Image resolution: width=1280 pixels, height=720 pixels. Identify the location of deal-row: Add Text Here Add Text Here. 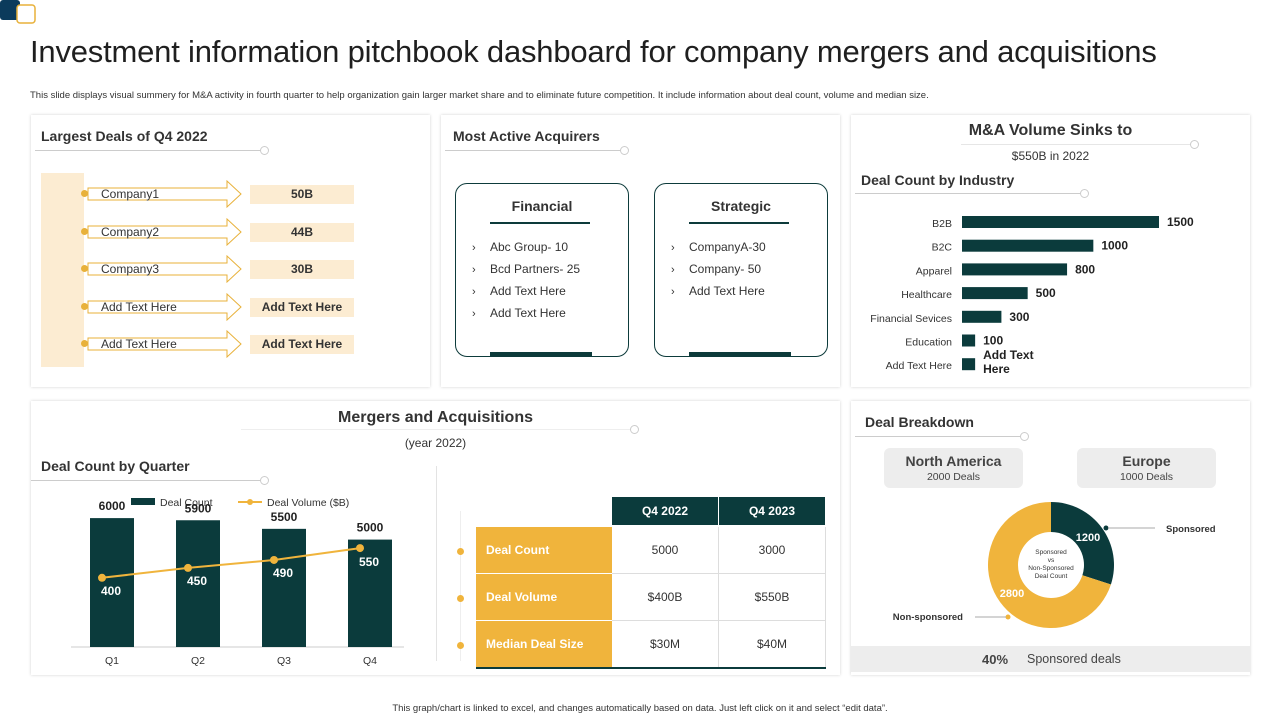
(230, 344).